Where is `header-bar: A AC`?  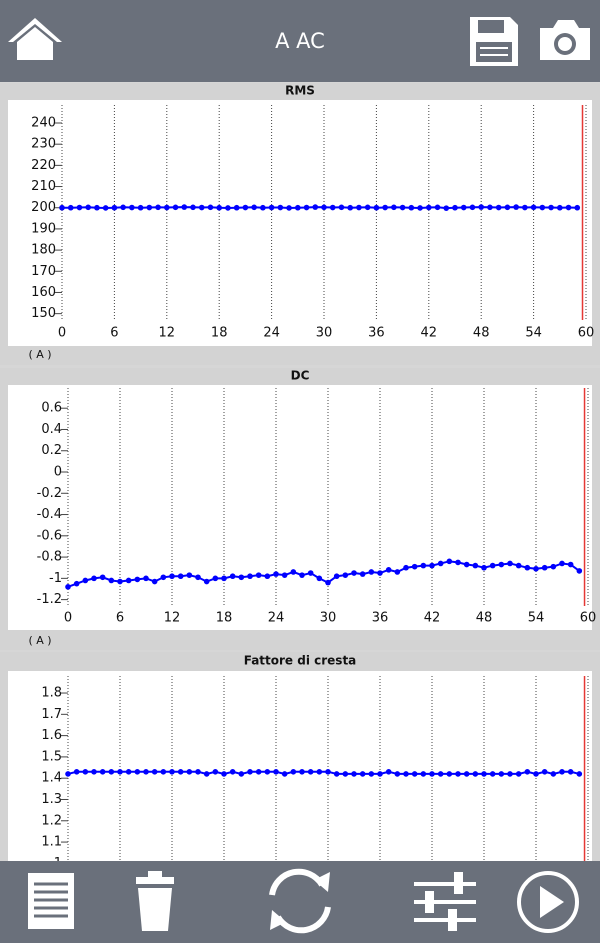
header-bar: A AC is located at coordinates (300, 41).